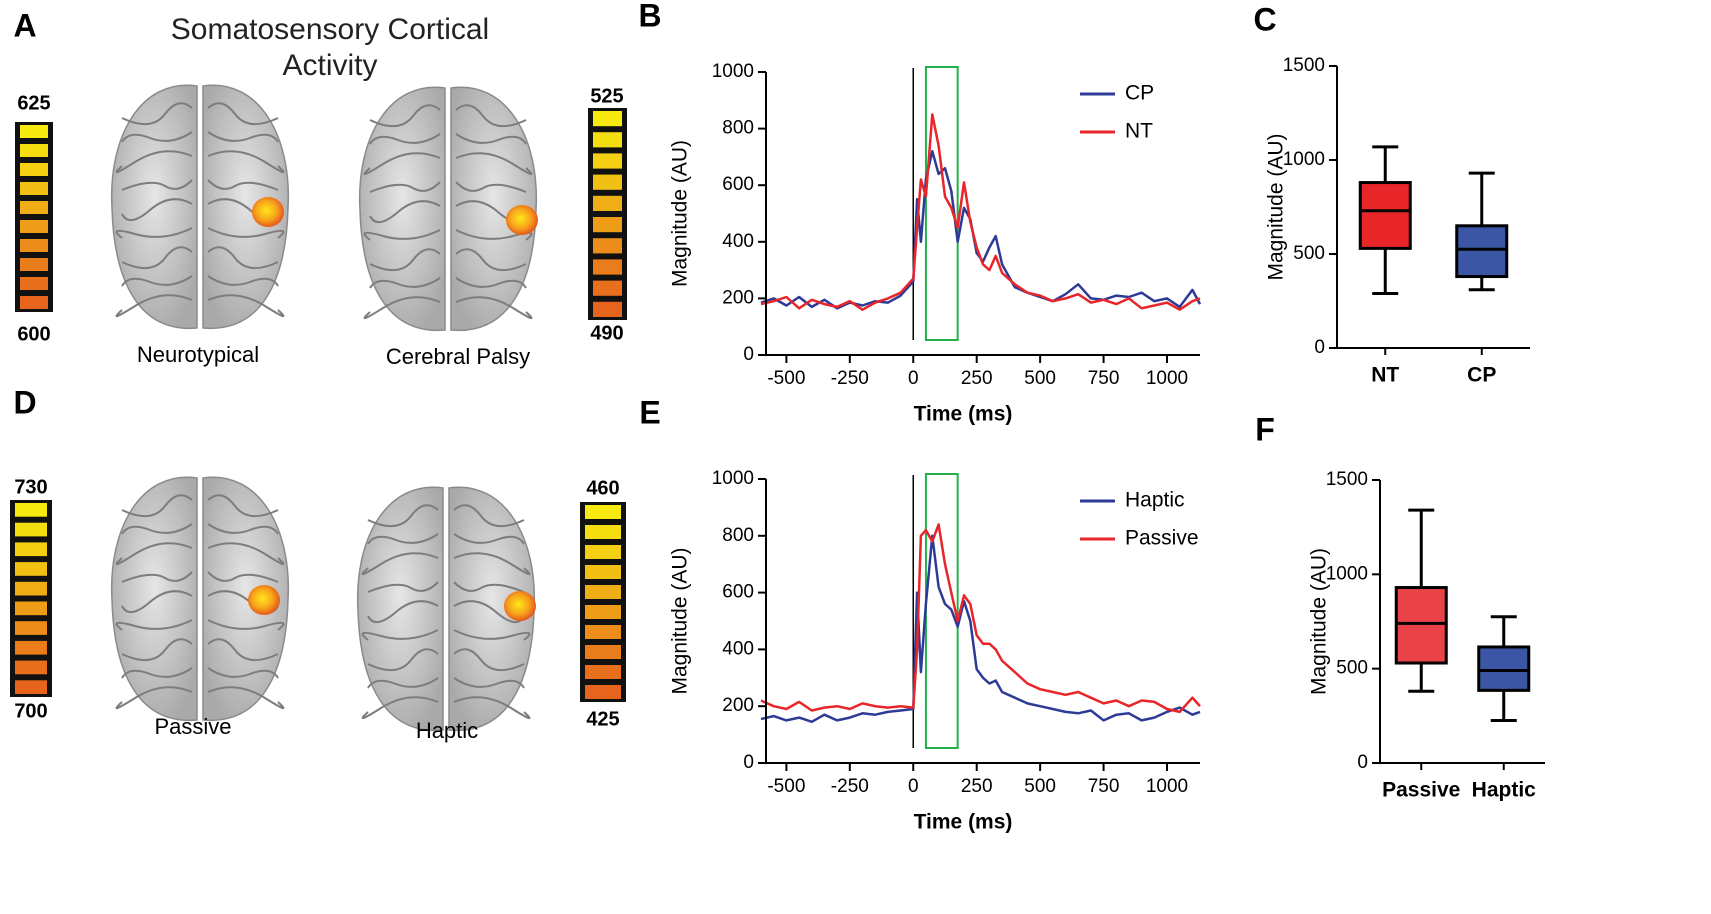 The width and height of the screenshot is (1711, 914). What do you see at coordinates (1304, 65) in the screenshot?
I see `y-tick-label: 1500` at bounding box center [1304, 65].